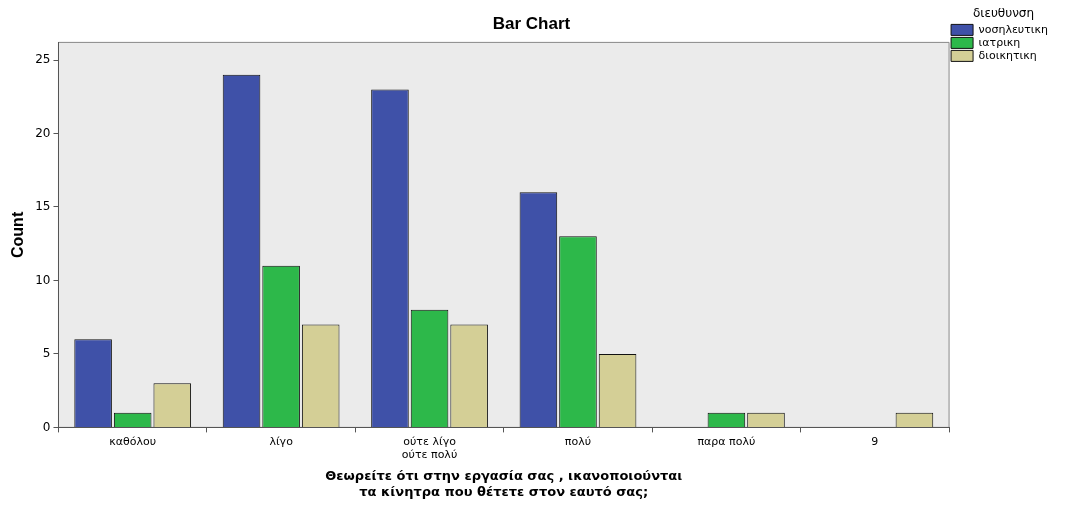  Describe the element at coordinates (281, 441) in the screenshot. I see `x-tick-label: λίγο` at that location.